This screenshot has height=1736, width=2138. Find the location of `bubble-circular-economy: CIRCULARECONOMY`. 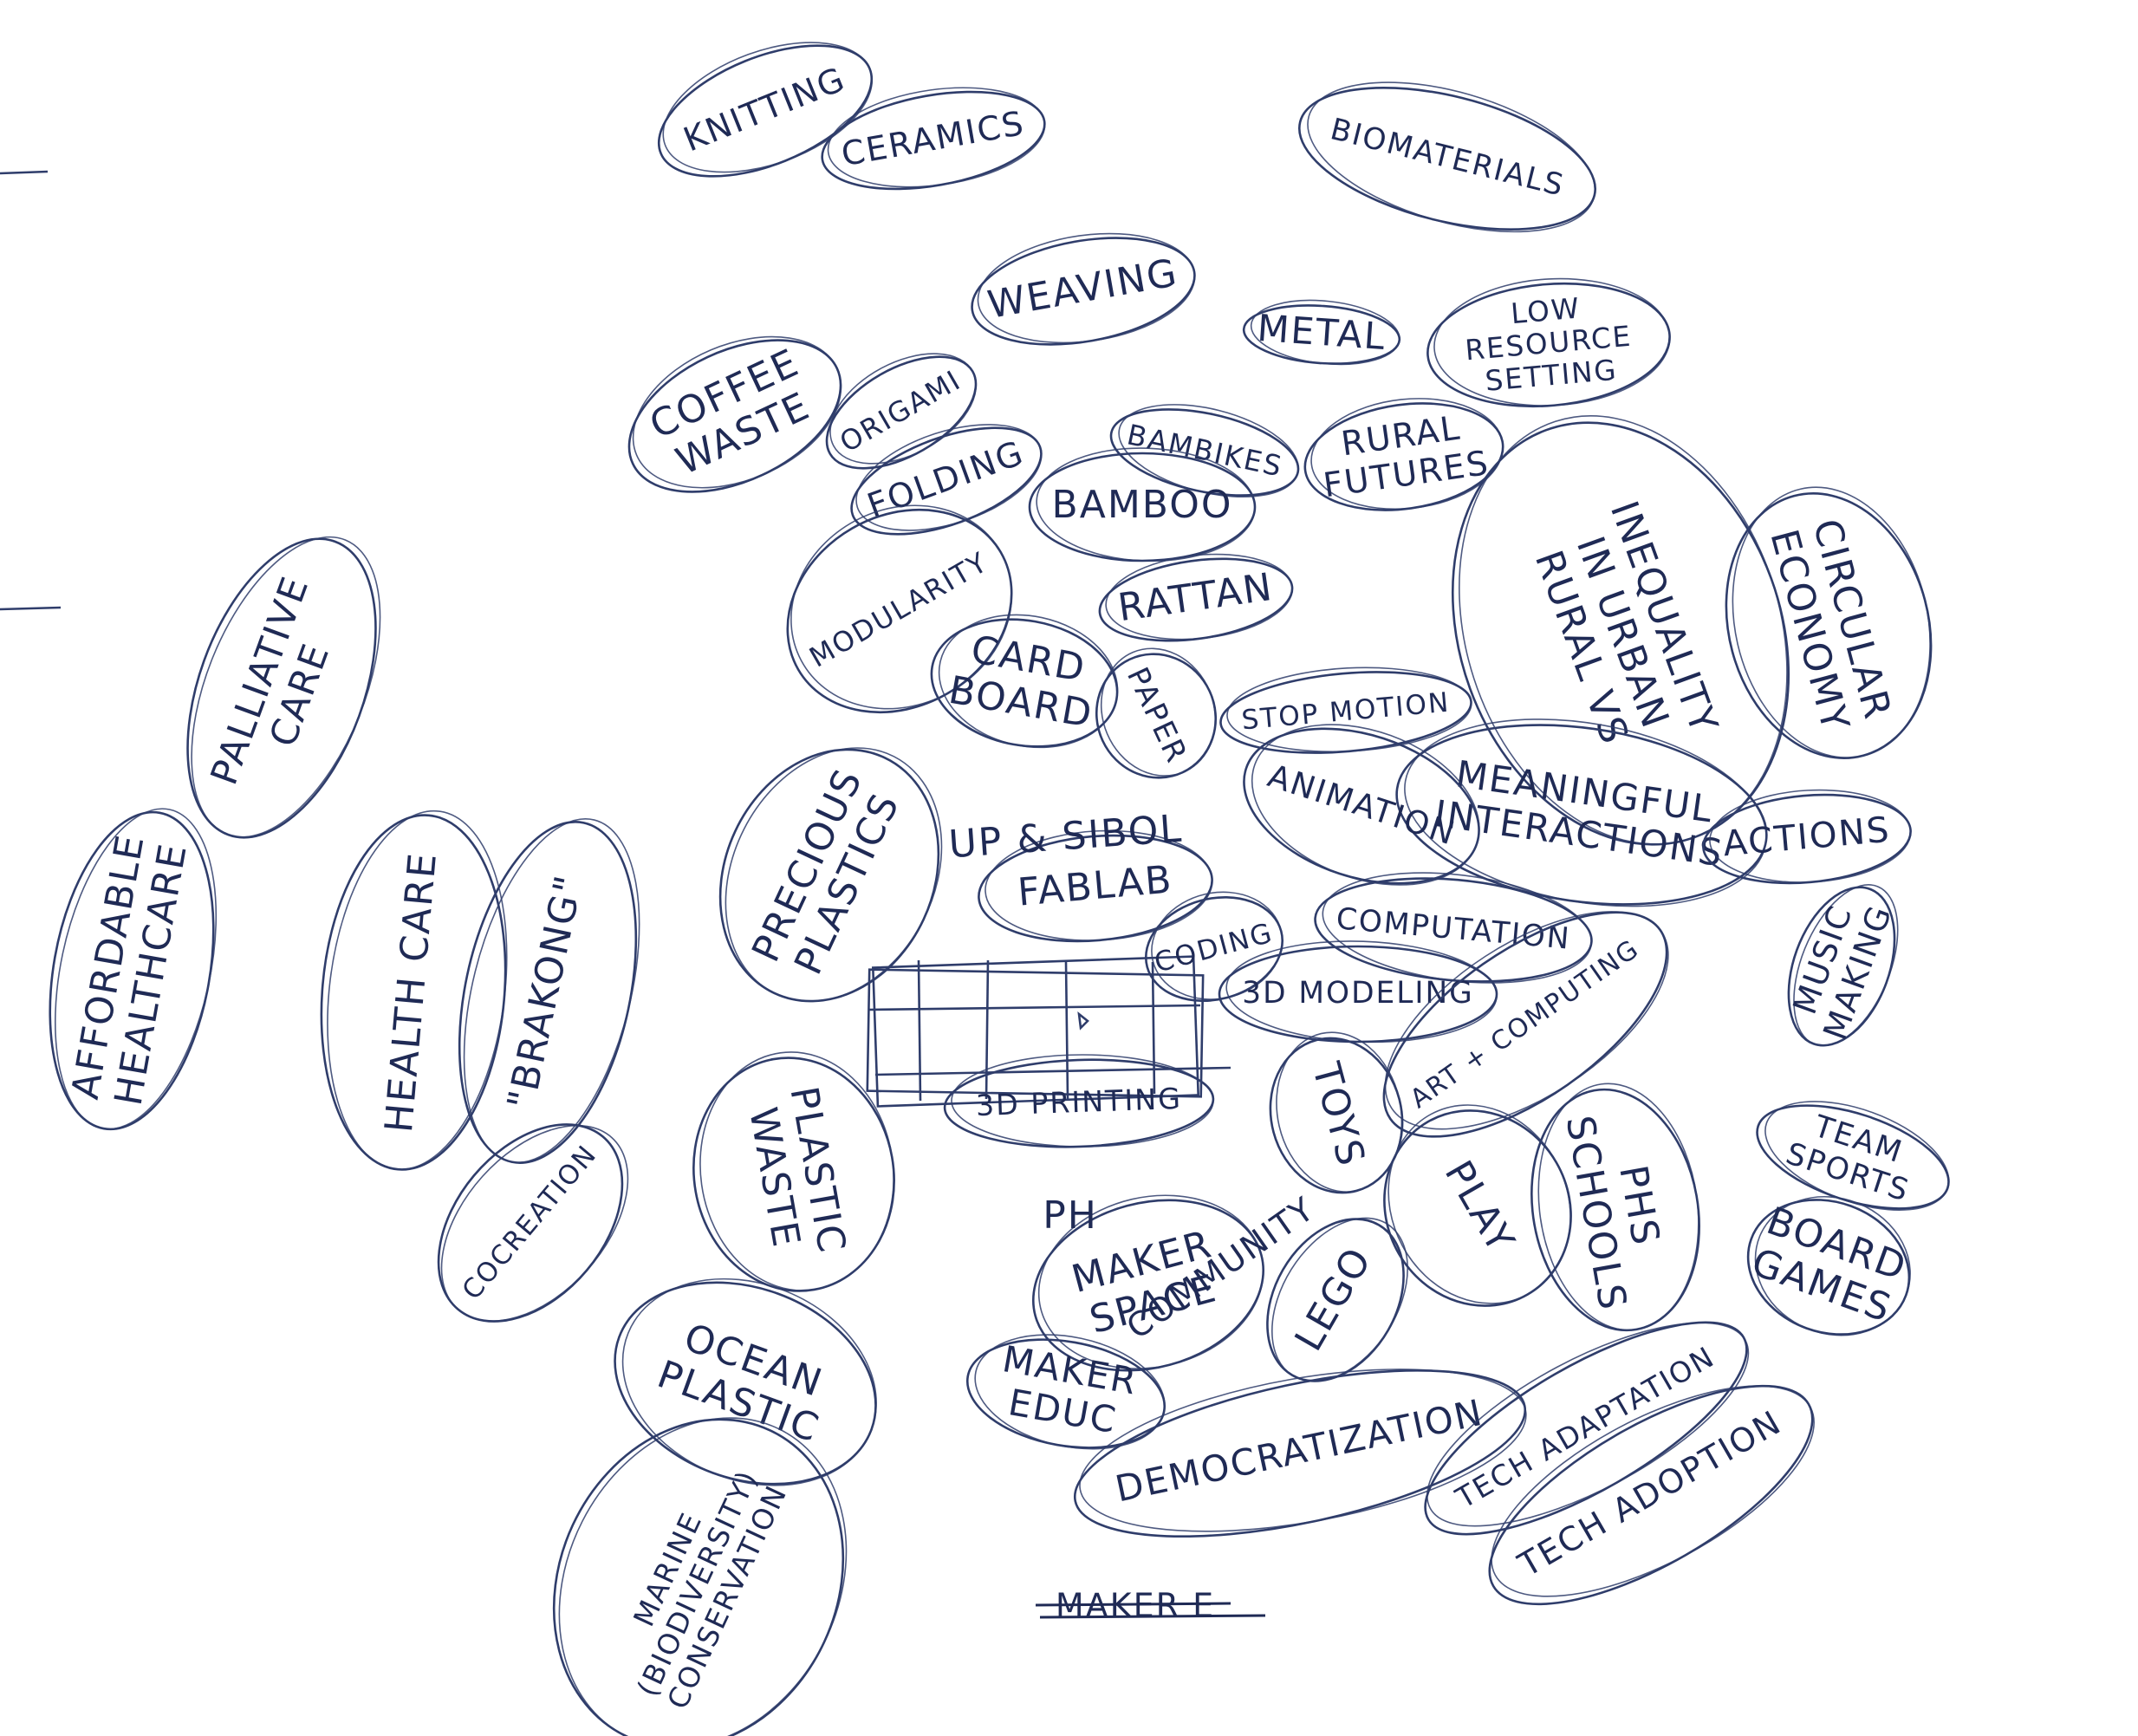

bubble-circular-economy: CIRCULARECONOMY is located at coordinates (1829, 622).